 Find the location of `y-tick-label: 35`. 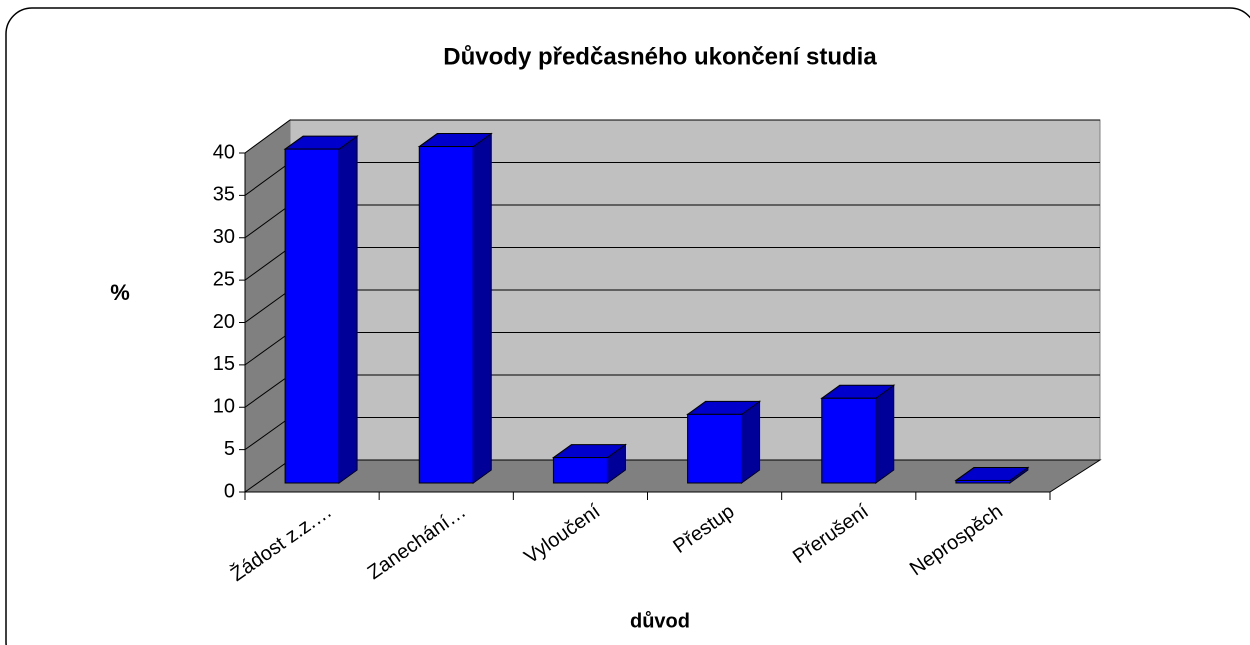

y-tick-label: 35 is located at coordinates (224, 195).